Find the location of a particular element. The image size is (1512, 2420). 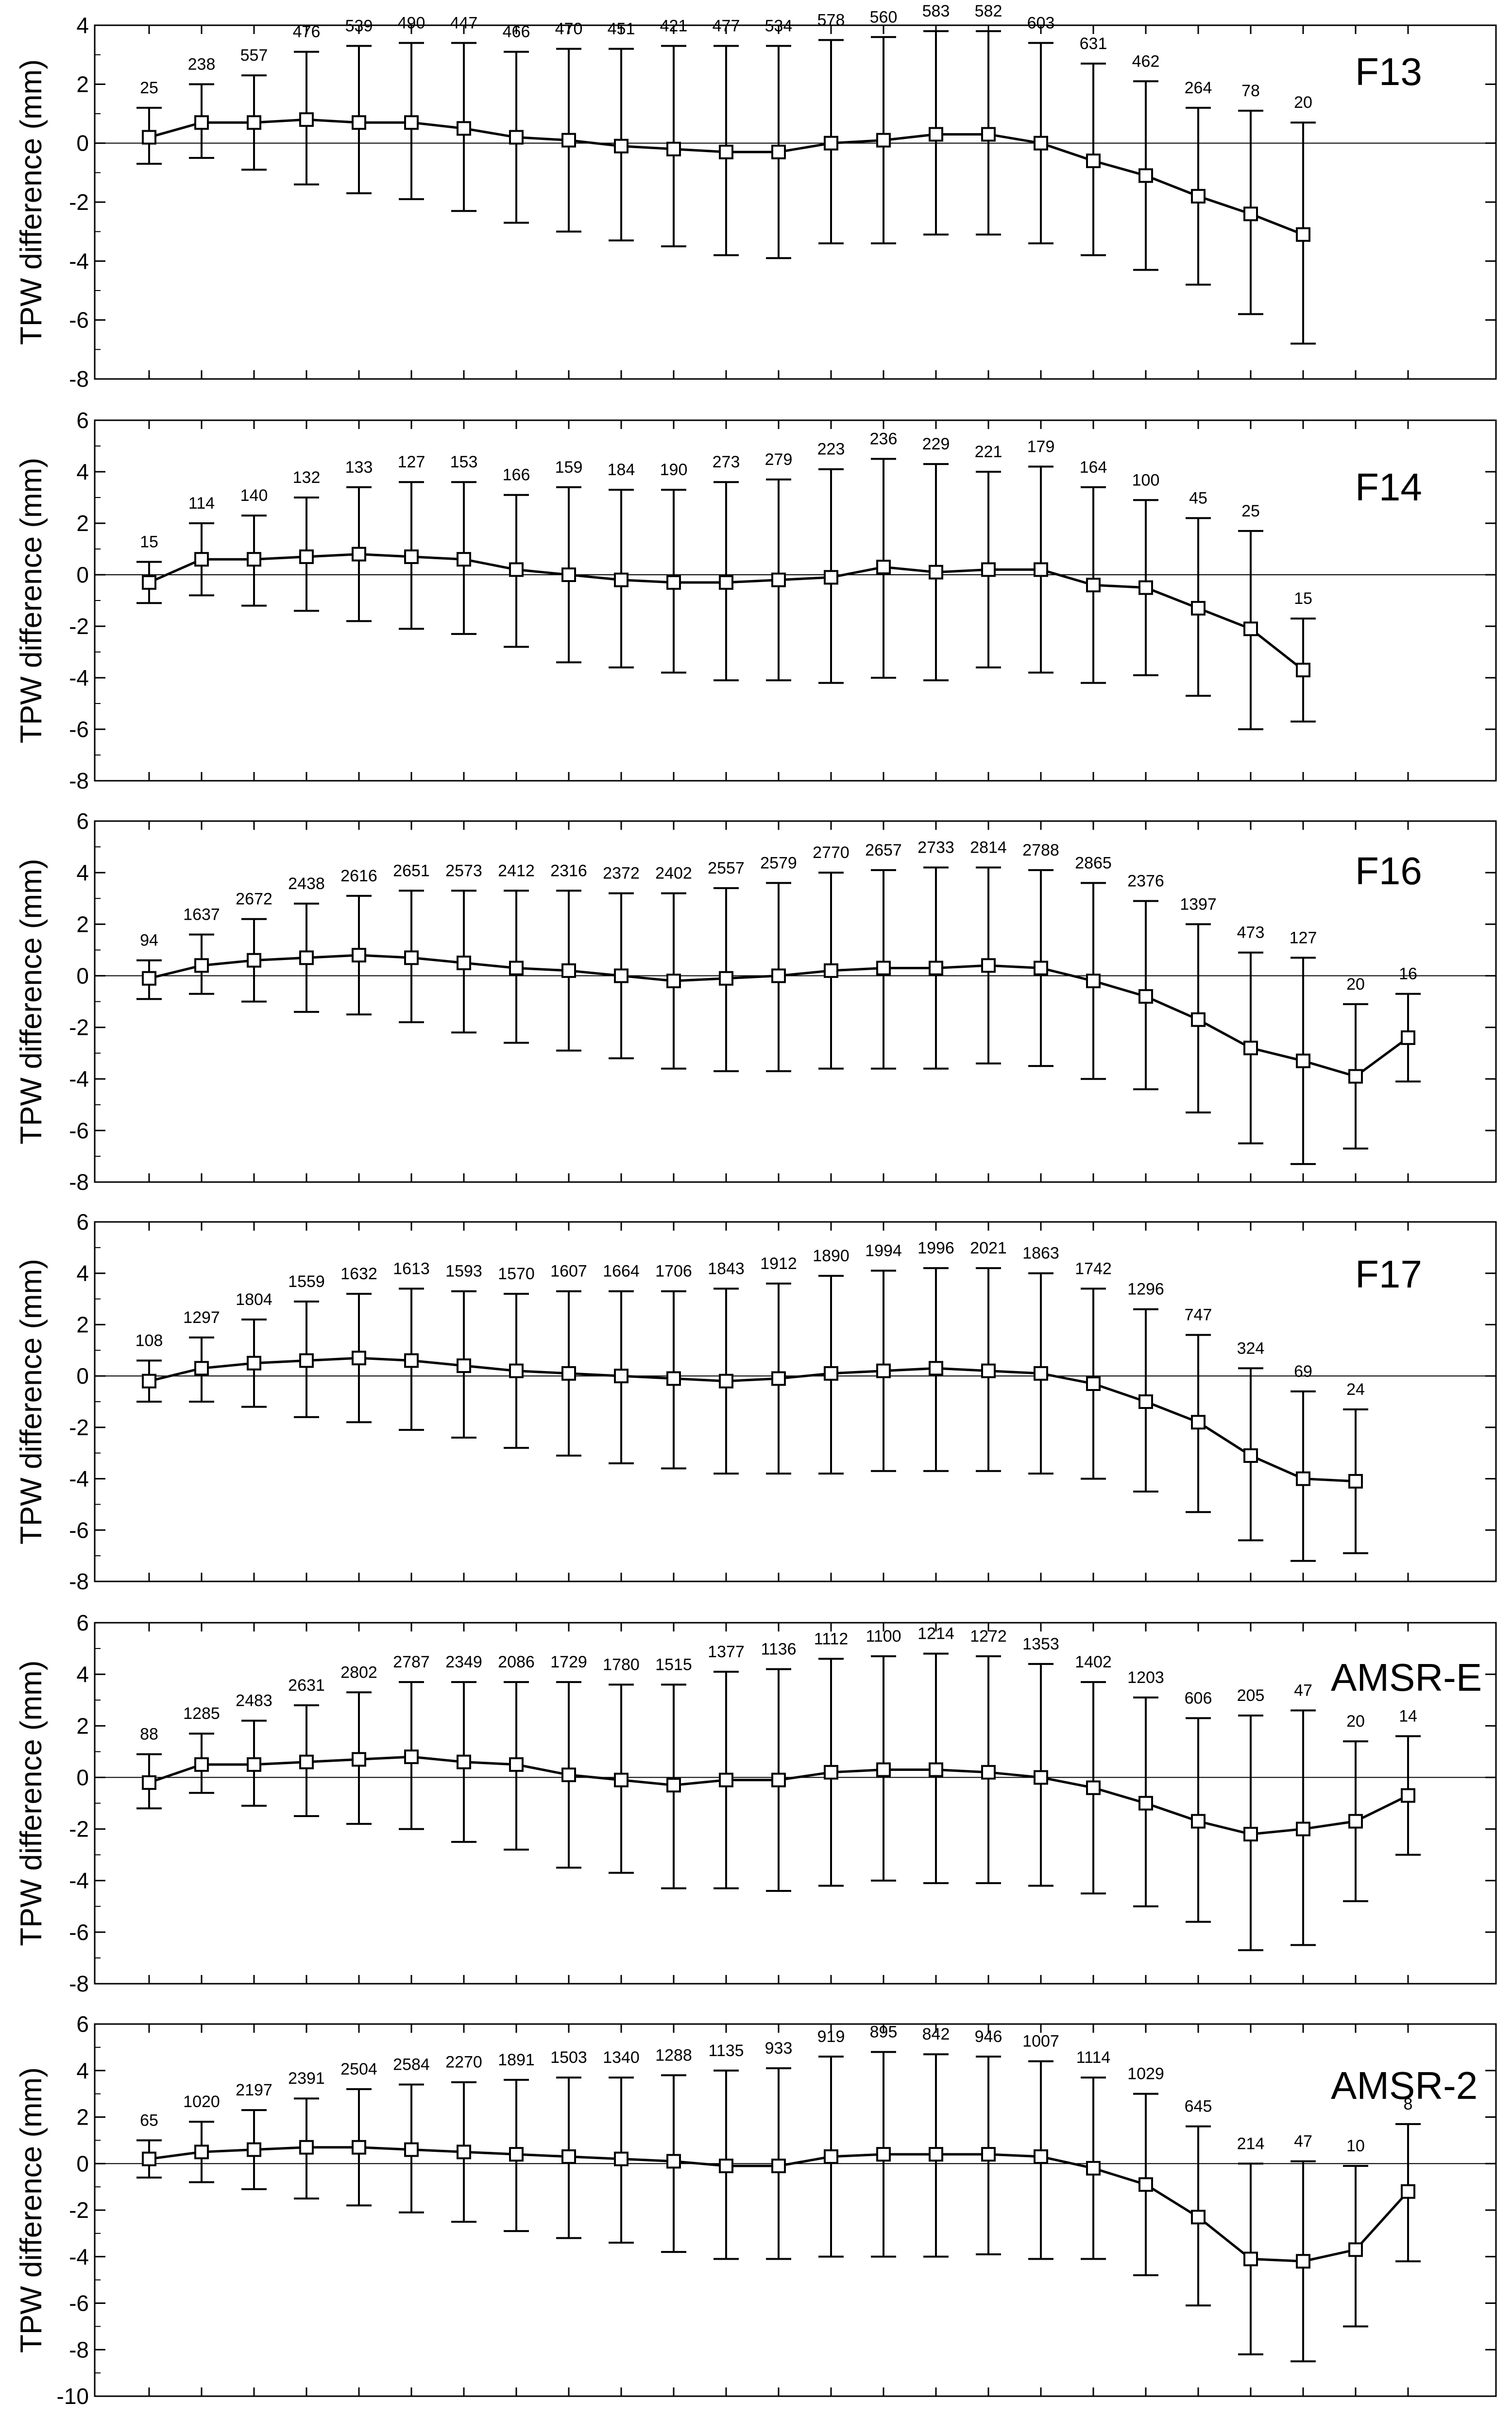

count-label: 279 is located at coordinates (779, 459).